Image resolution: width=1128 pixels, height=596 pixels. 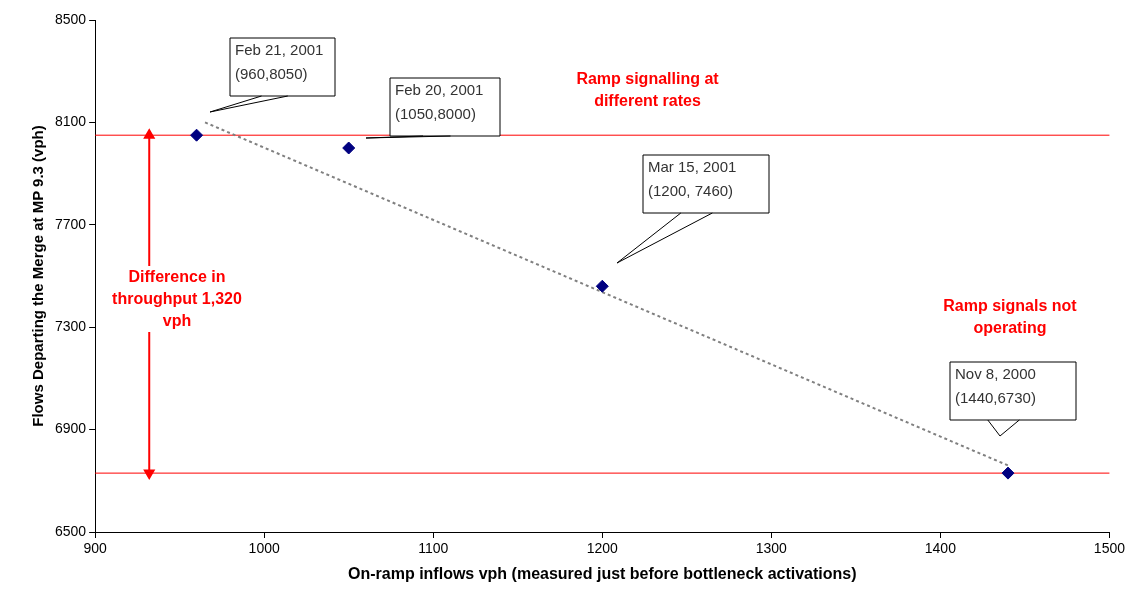 What do you see at coordinates (95, 548) in the screenshot?
I see `x-tick-label: 900` at bounding box center [95, 548].